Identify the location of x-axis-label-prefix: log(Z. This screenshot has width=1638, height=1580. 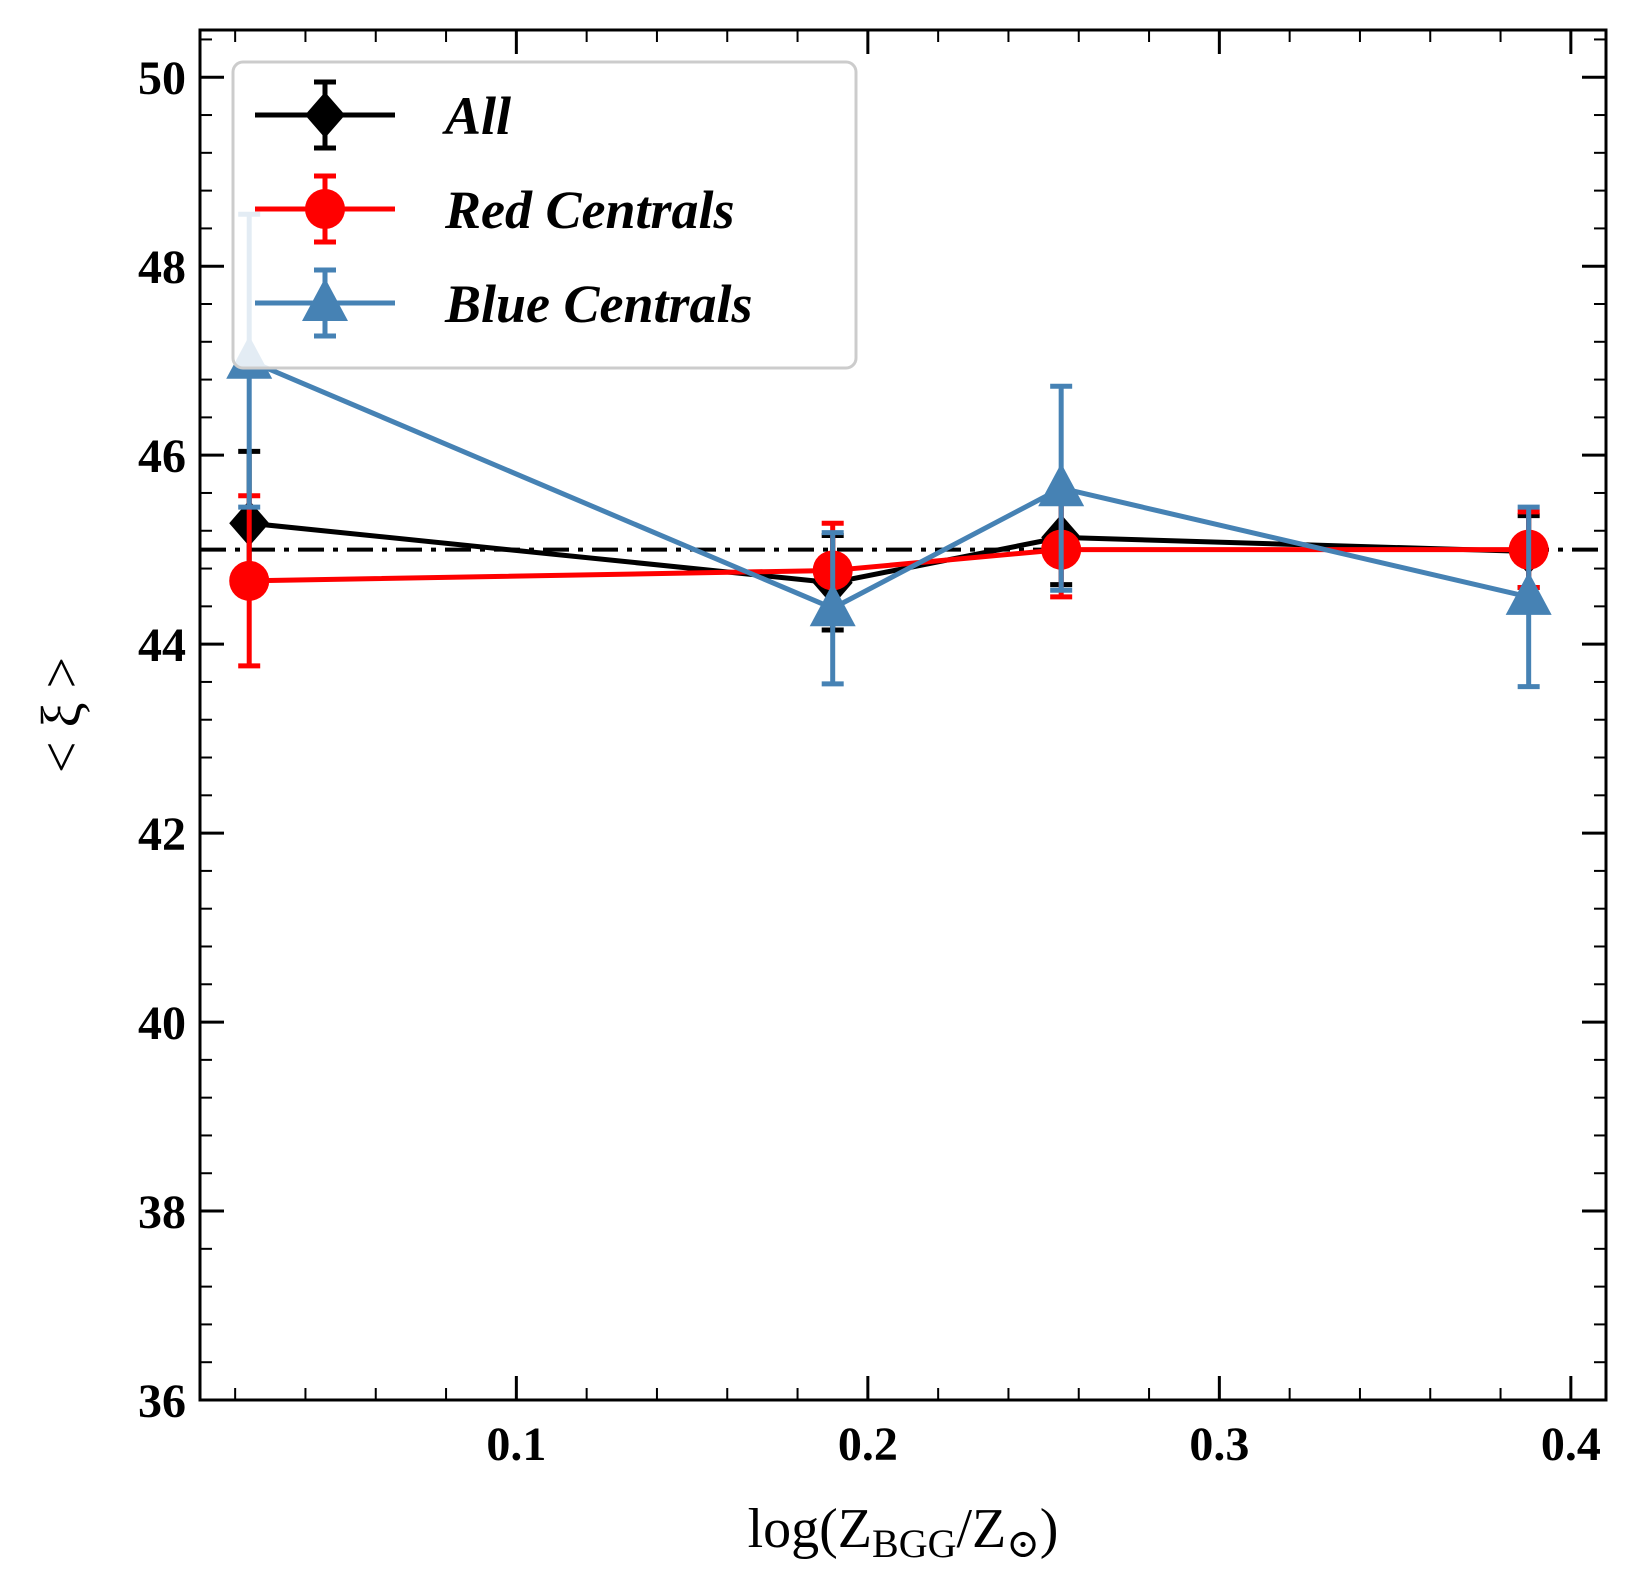
(810, 1529).